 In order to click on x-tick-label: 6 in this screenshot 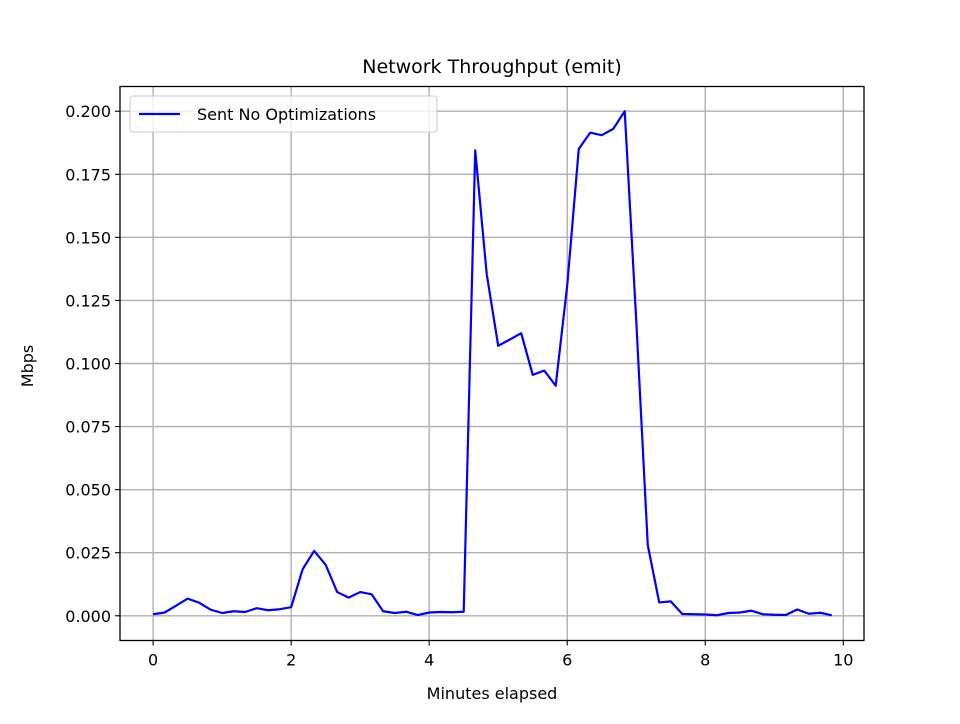, I will do `click(567, 660)`.